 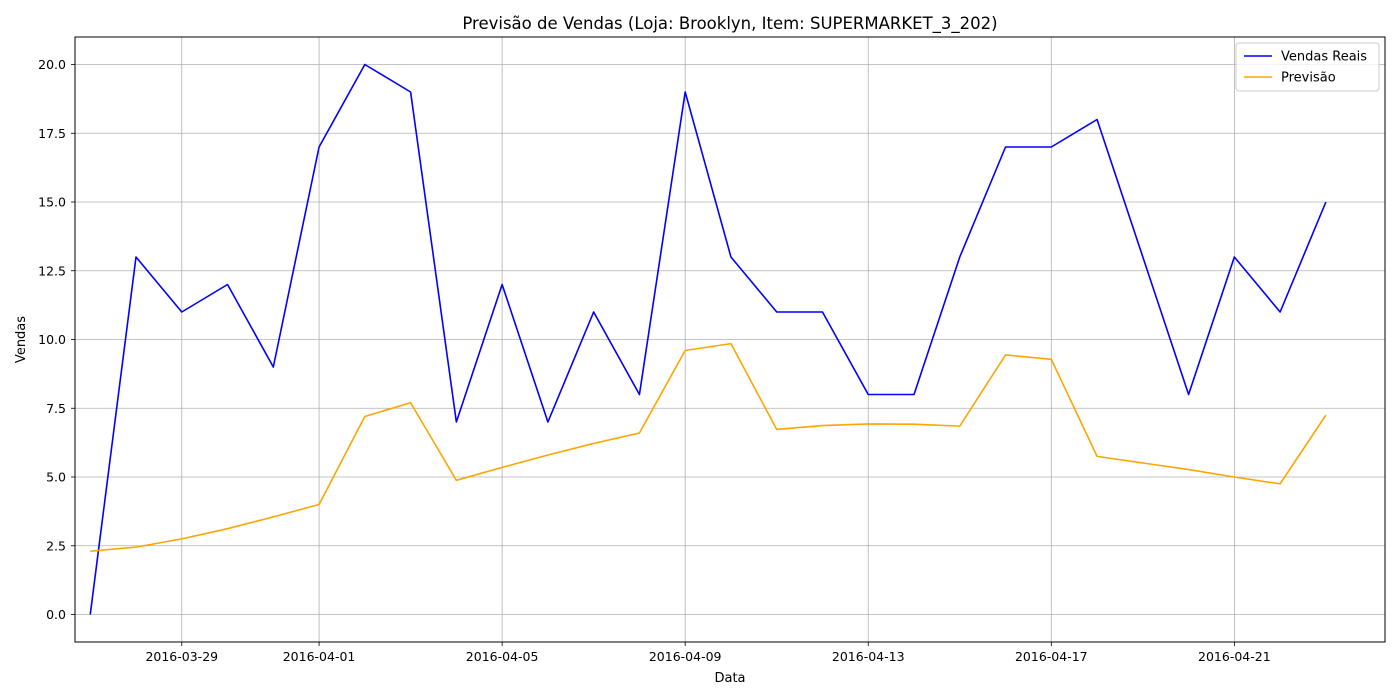 What do you see at coordinates (1234, 656) in the screenshot?
I see `x-tick-label: 2016-04-21` at bounding box center [1234, 656].